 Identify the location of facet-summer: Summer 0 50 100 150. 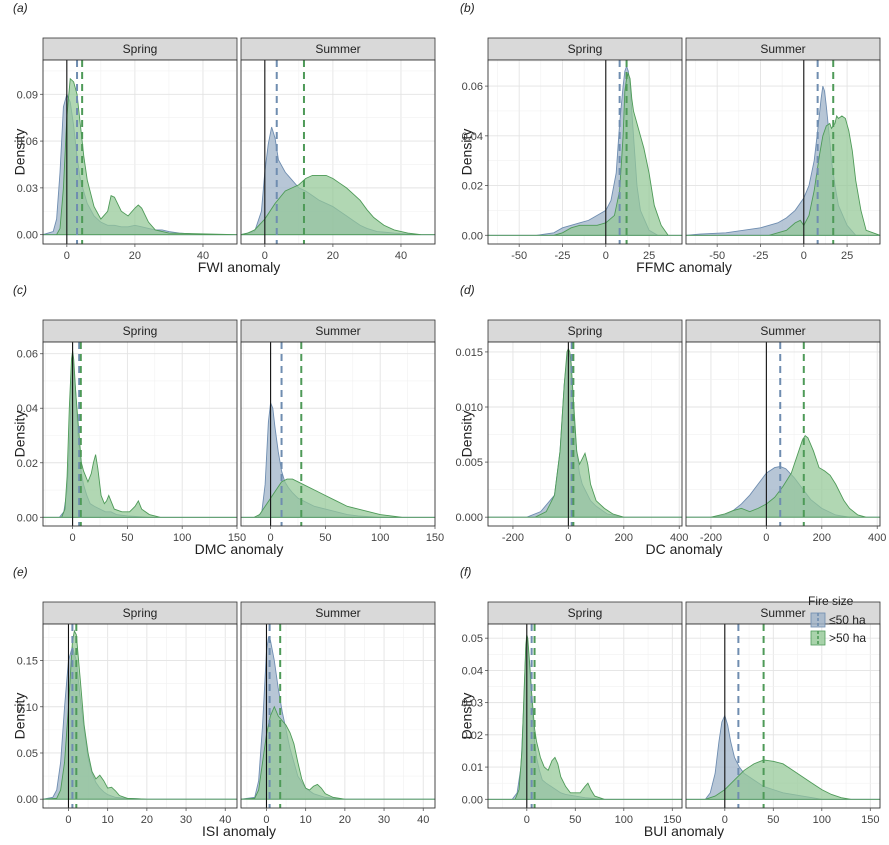
(342, 431).